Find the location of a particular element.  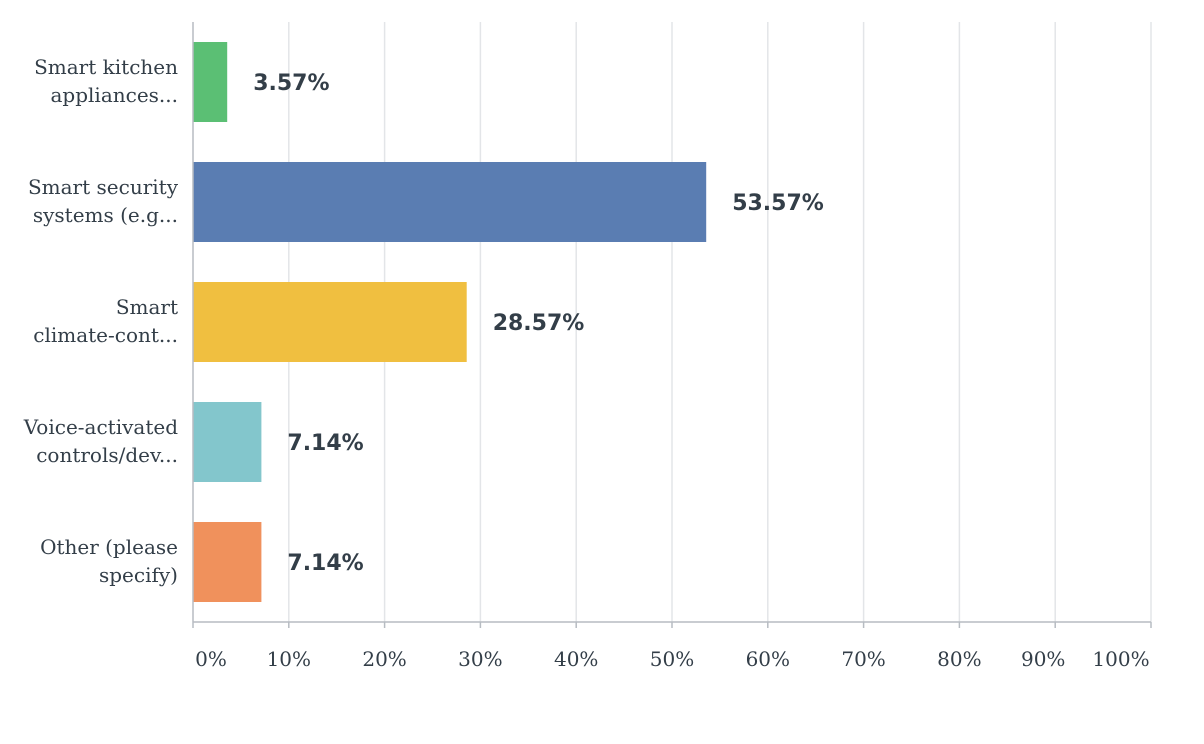

x-tick-label: 70% is located at coordinates (863, 659).